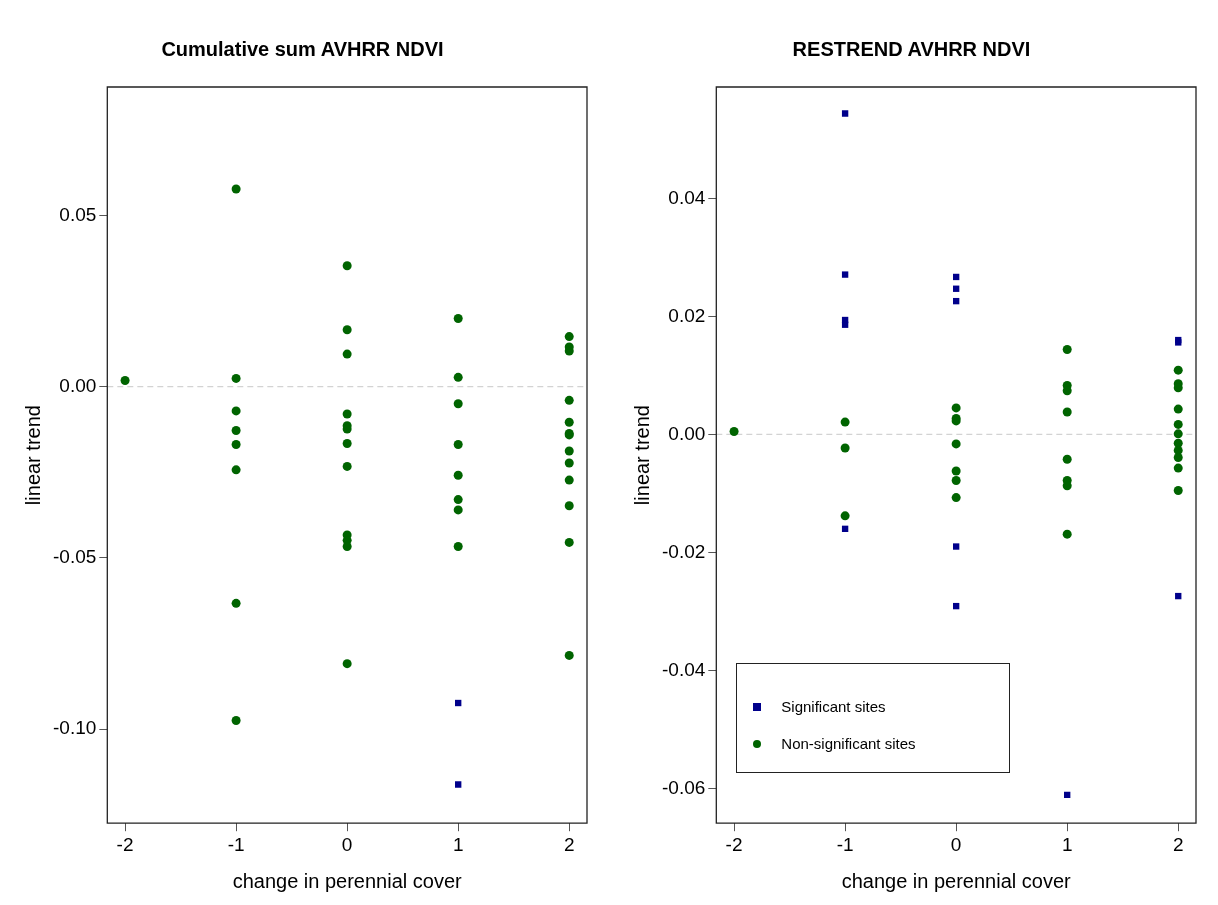 This screenshot has width=1218, height=905. I want to click on legend-label: Significant sites, so click(833, 707).